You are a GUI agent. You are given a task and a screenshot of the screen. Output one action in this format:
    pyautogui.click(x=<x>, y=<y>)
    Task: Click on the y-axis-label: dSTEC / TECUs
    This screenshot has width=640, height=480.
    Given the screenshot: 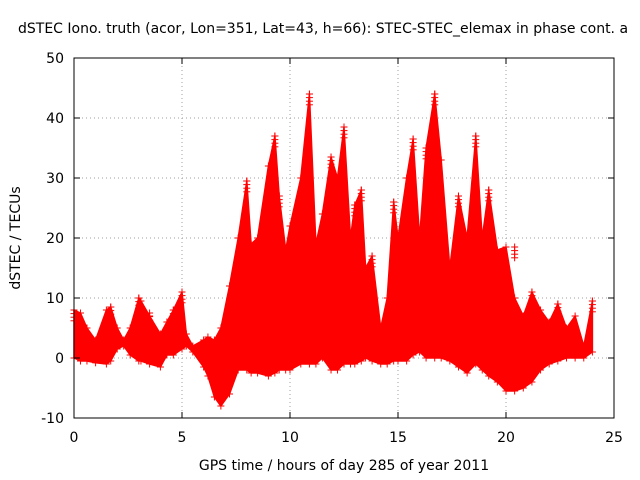 What is the action you would take?
    pyautogui.click(x=16, y=237)
    